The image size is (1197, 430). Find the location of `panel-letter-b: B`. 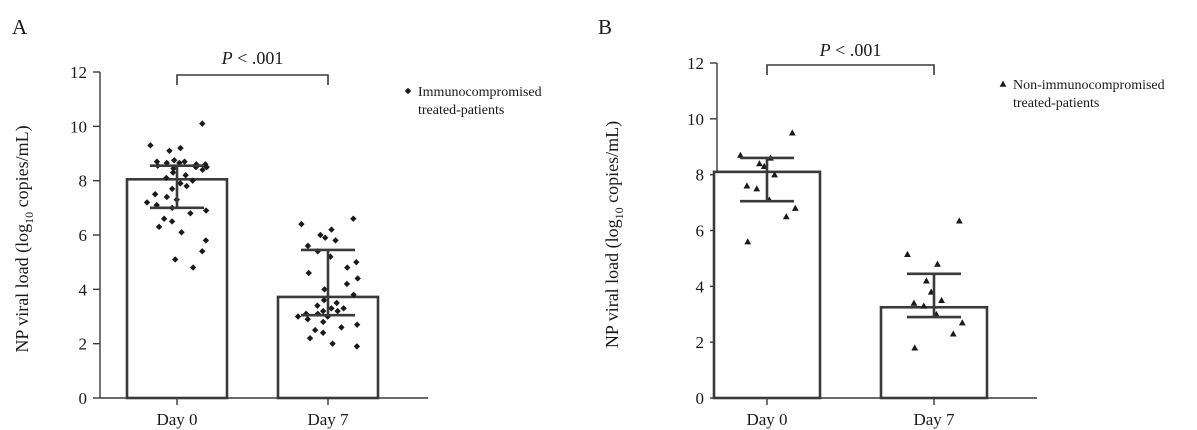

panel-letter-b: B is located at coordinates (605, 27).